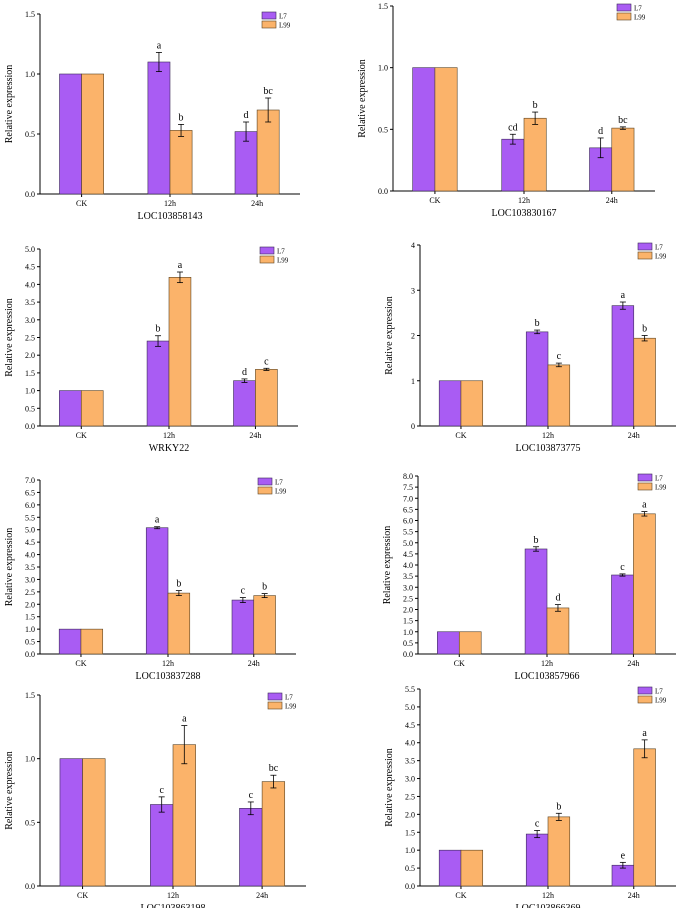 This screenshot has width=685, height=908. What do you see at coordinates (269, 24) in the screenshot?
I see `legend-swatch-l99` at bounding box center [269, 24].